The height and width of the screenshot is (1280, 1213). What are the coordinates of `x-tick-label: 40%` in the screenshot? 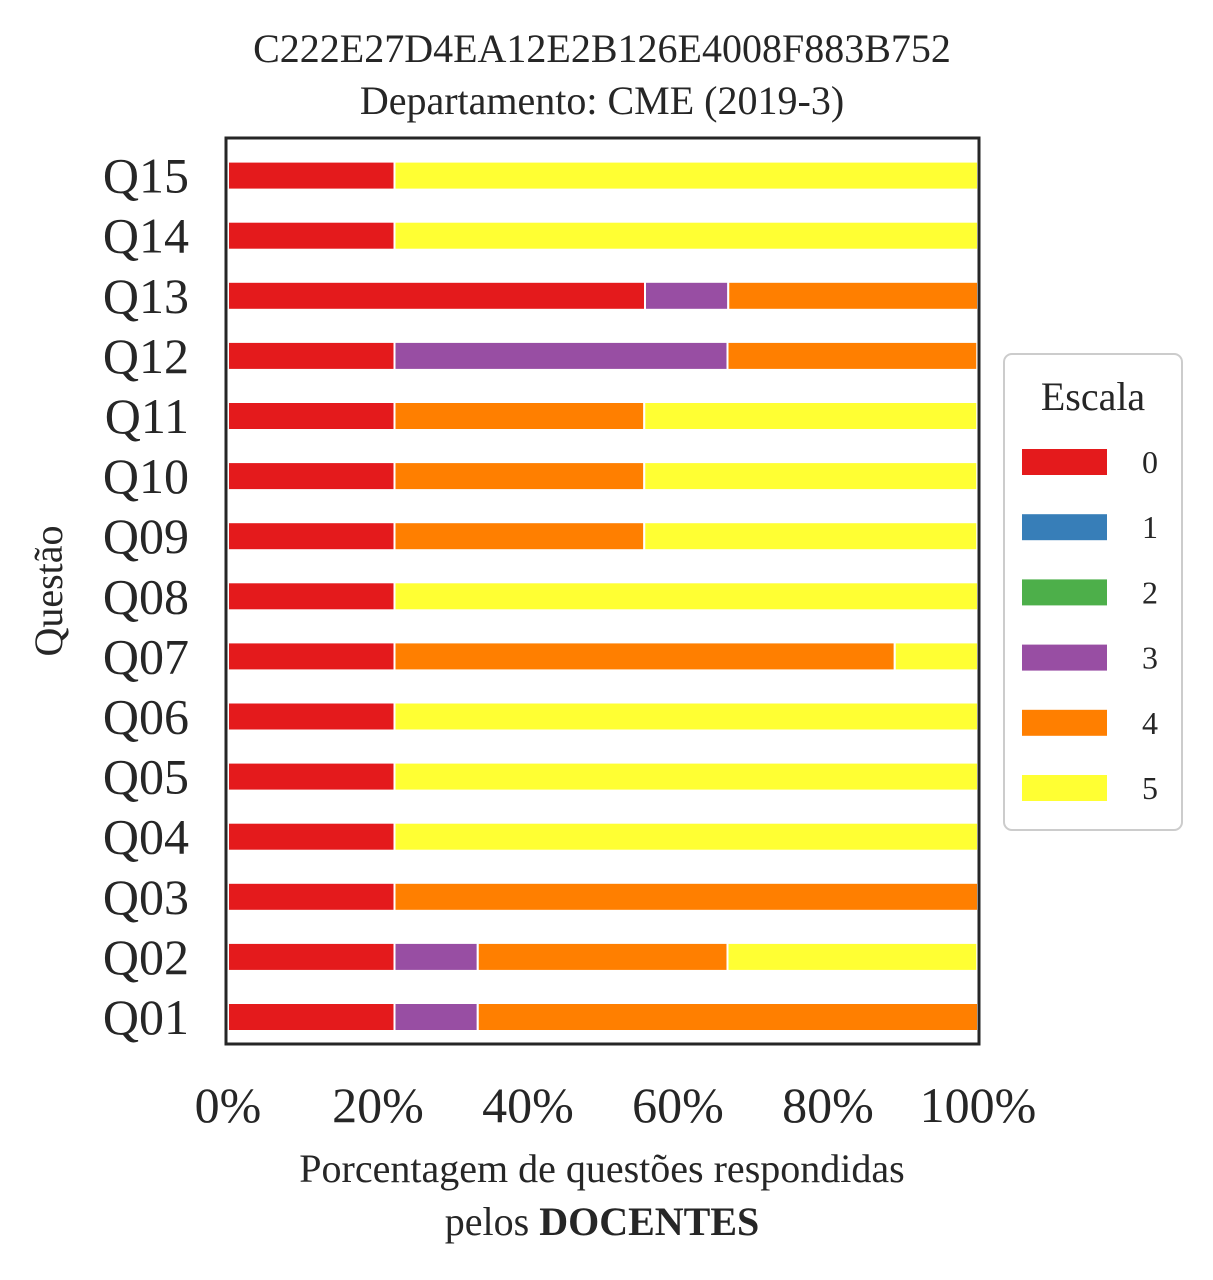 It's located at (528, 1105).